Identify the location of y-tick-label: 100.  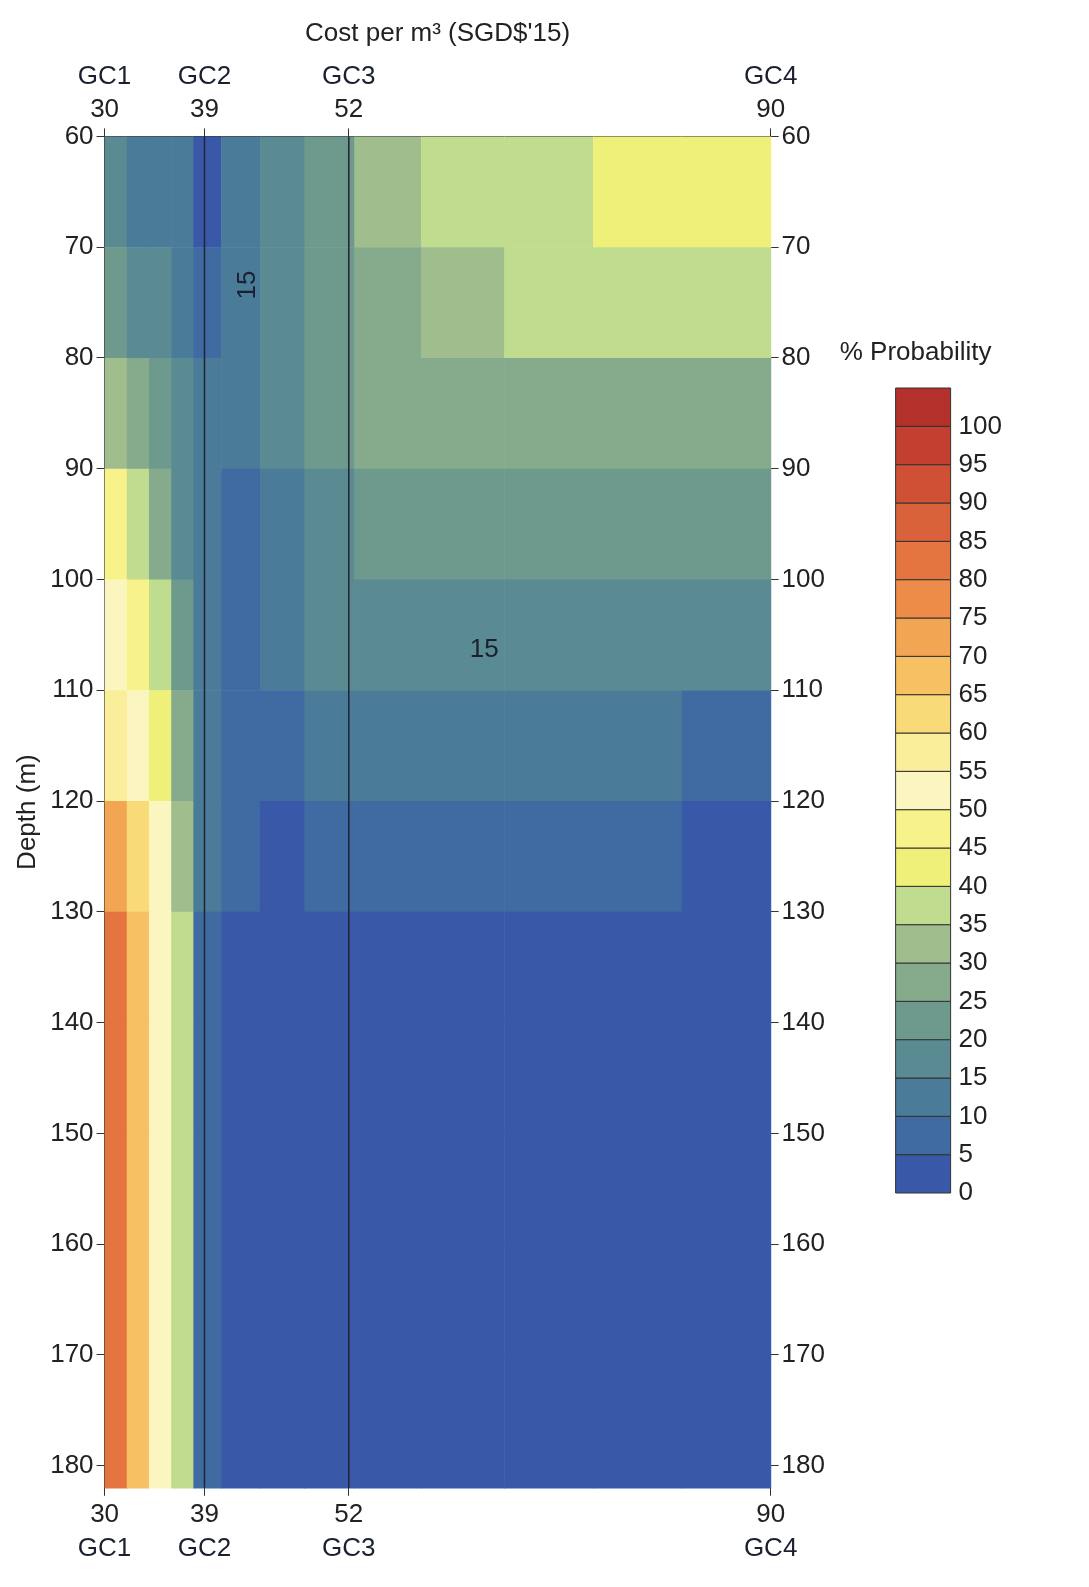
(72, 577).